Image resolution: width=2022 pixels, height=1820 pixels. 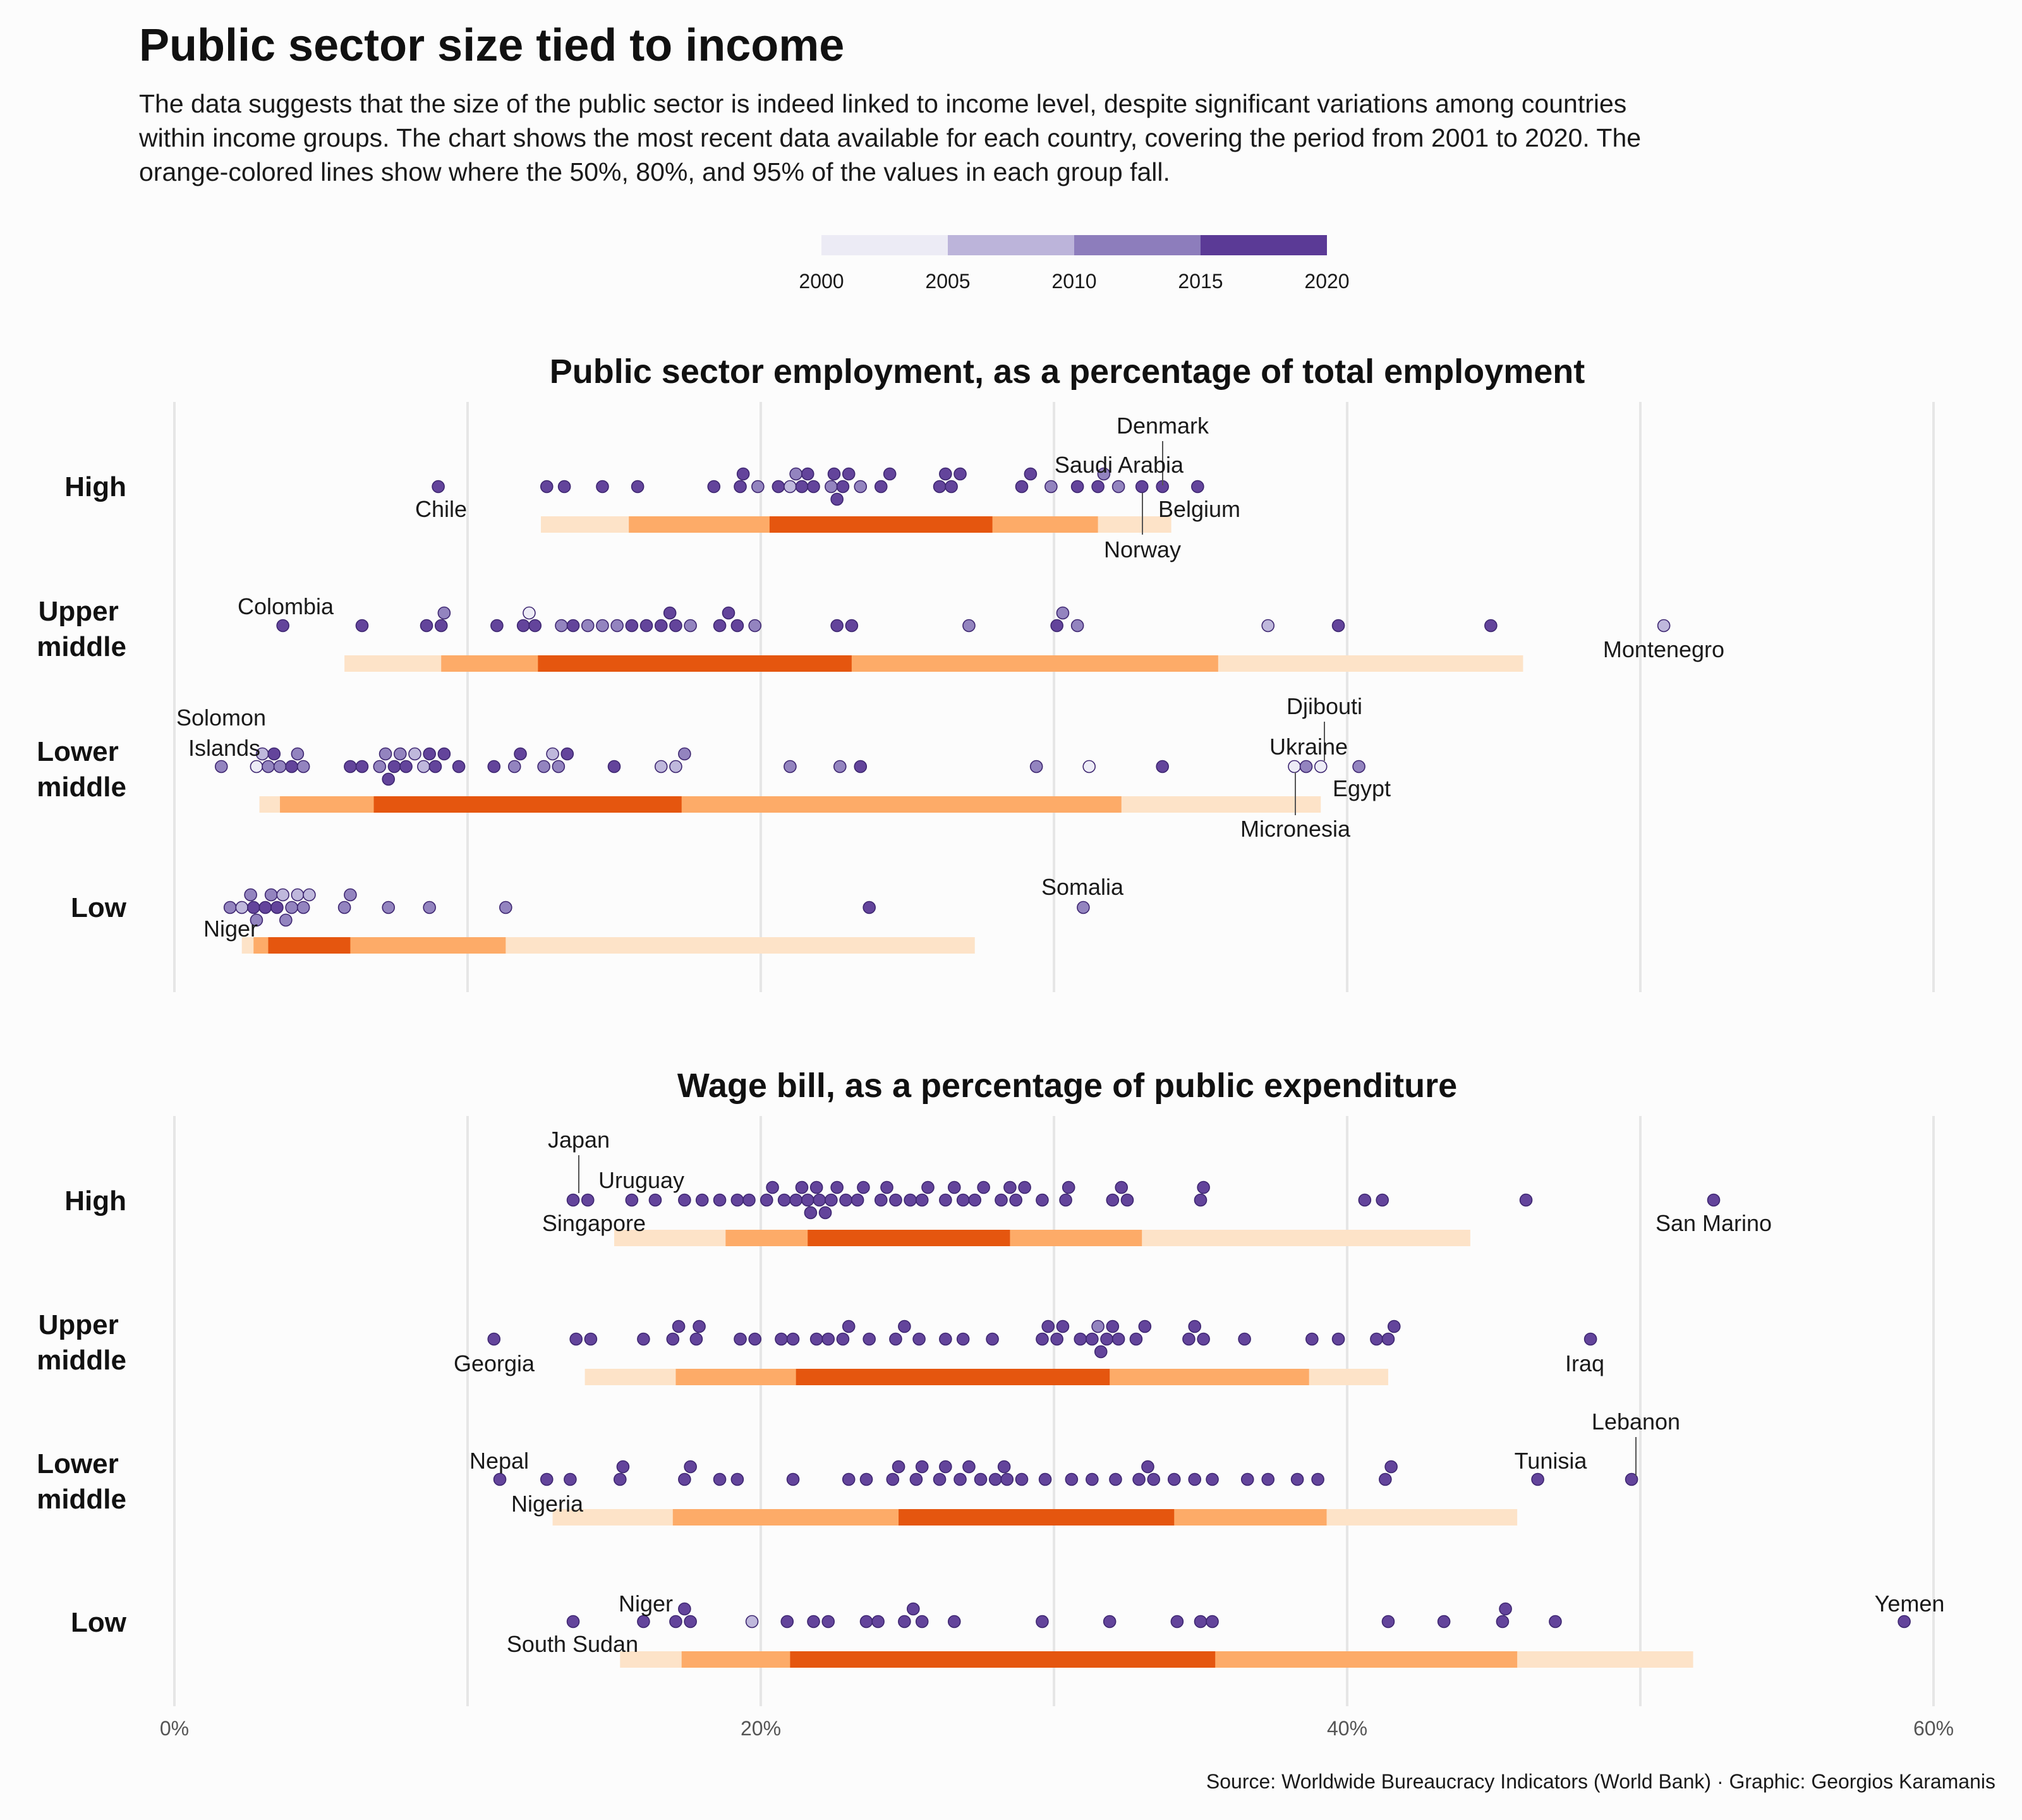 What do you see at coordinates (1663, 649) in the screenshot?
I see `label-montenegro: Montenegro` at bounding box center [1663, 649].